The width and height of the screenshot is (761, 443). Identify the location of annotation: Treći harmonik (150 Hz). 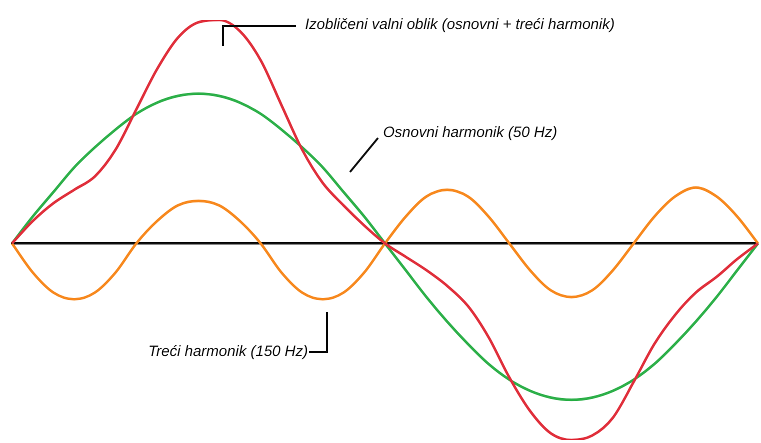
(228, 351).